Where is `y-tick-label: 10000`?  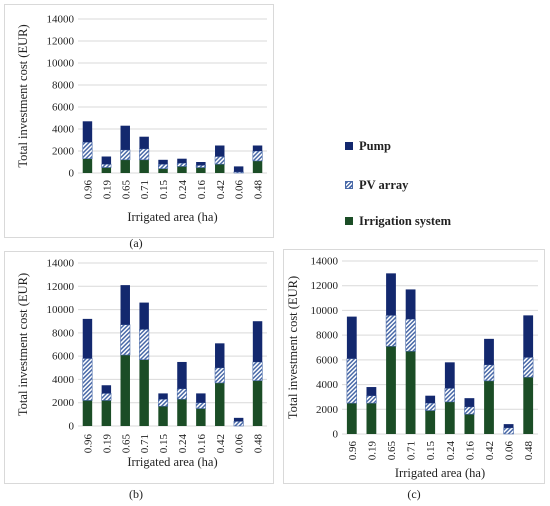
y-tick-label: 10000 is located at coordinates (61, 310).